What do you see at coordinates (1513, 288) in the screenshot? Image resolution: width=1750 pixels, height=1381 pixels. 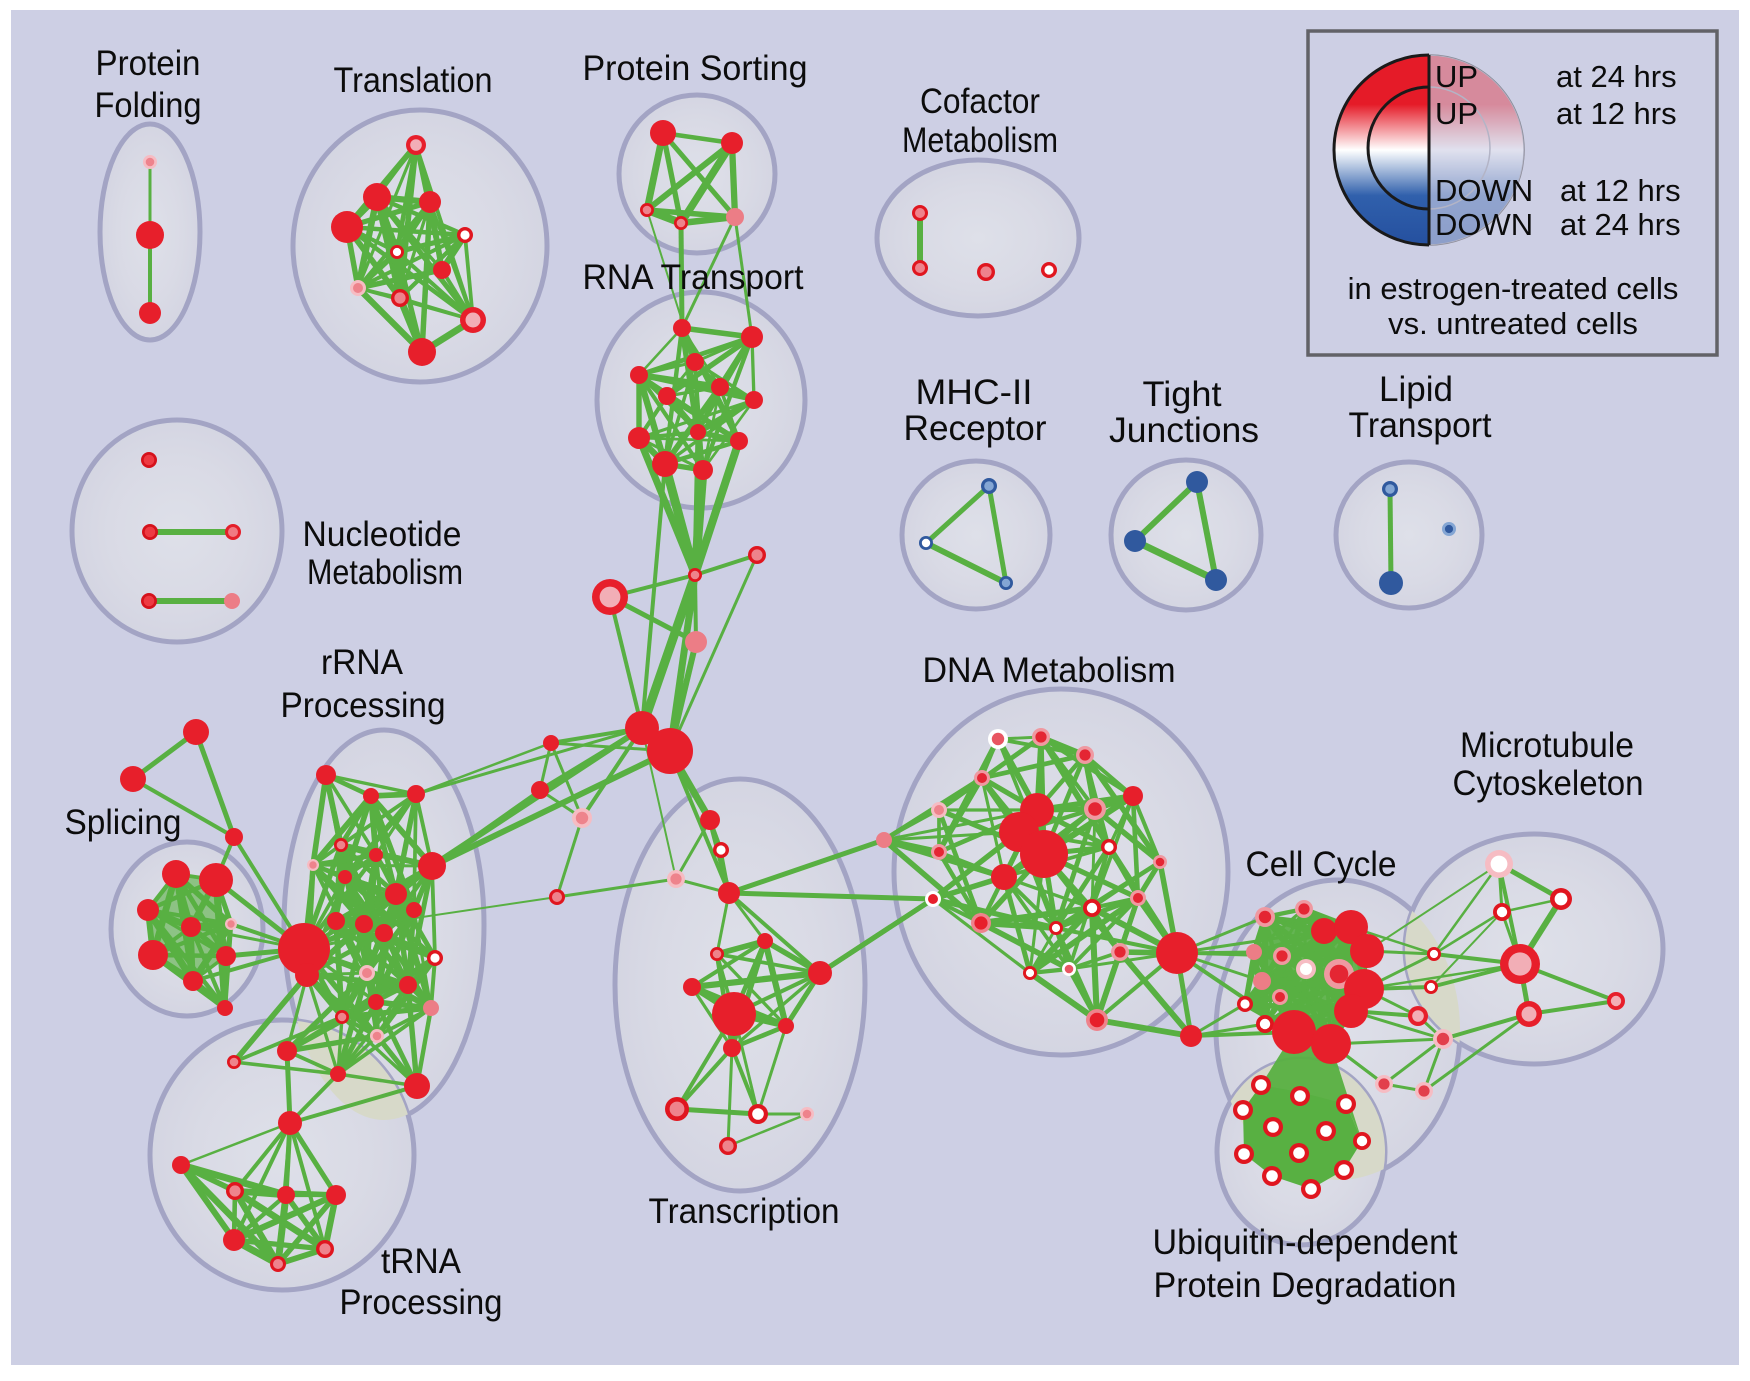 I see `svg-text: in estrogen-treated cells` at bounding box center [1513, 288].